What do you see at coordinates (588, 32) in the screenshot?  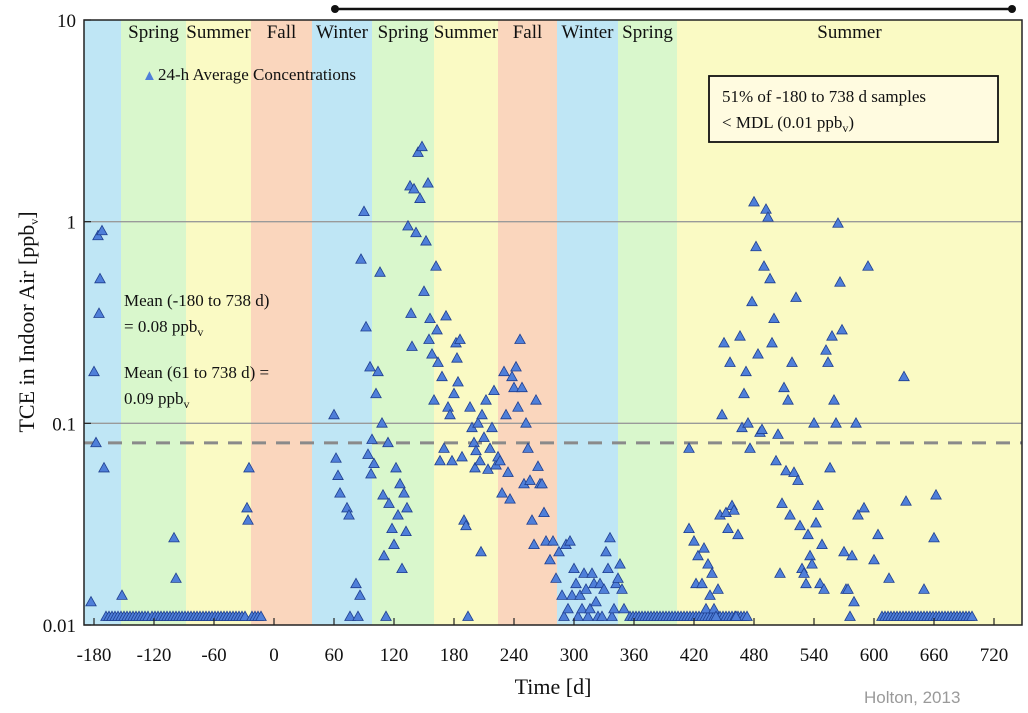 I see `season-label-8: Winter` at bounding box center [588, 32].